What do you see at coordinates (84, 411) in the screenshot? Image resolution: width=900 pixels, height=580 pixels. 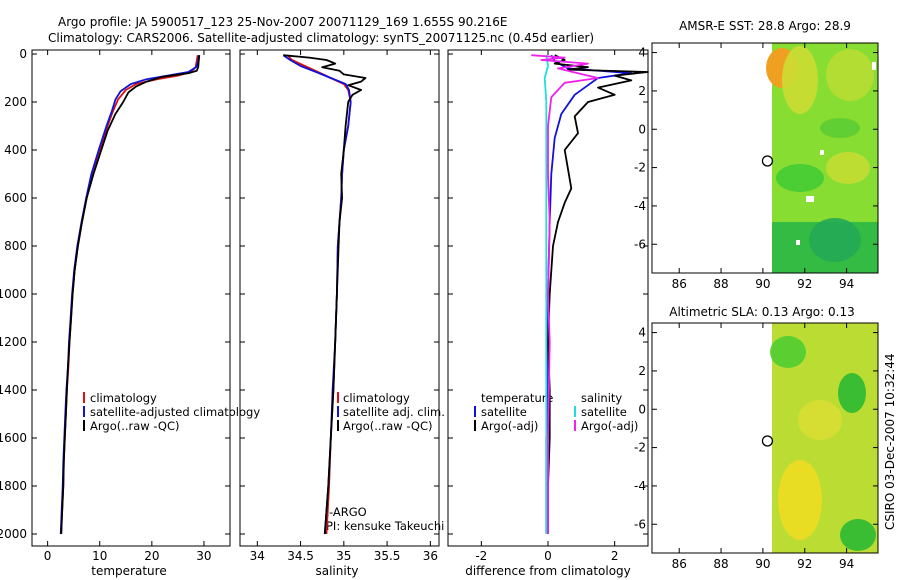 I see `legend-swatch-satellite-adjusted` at bounding box center [84, 411].